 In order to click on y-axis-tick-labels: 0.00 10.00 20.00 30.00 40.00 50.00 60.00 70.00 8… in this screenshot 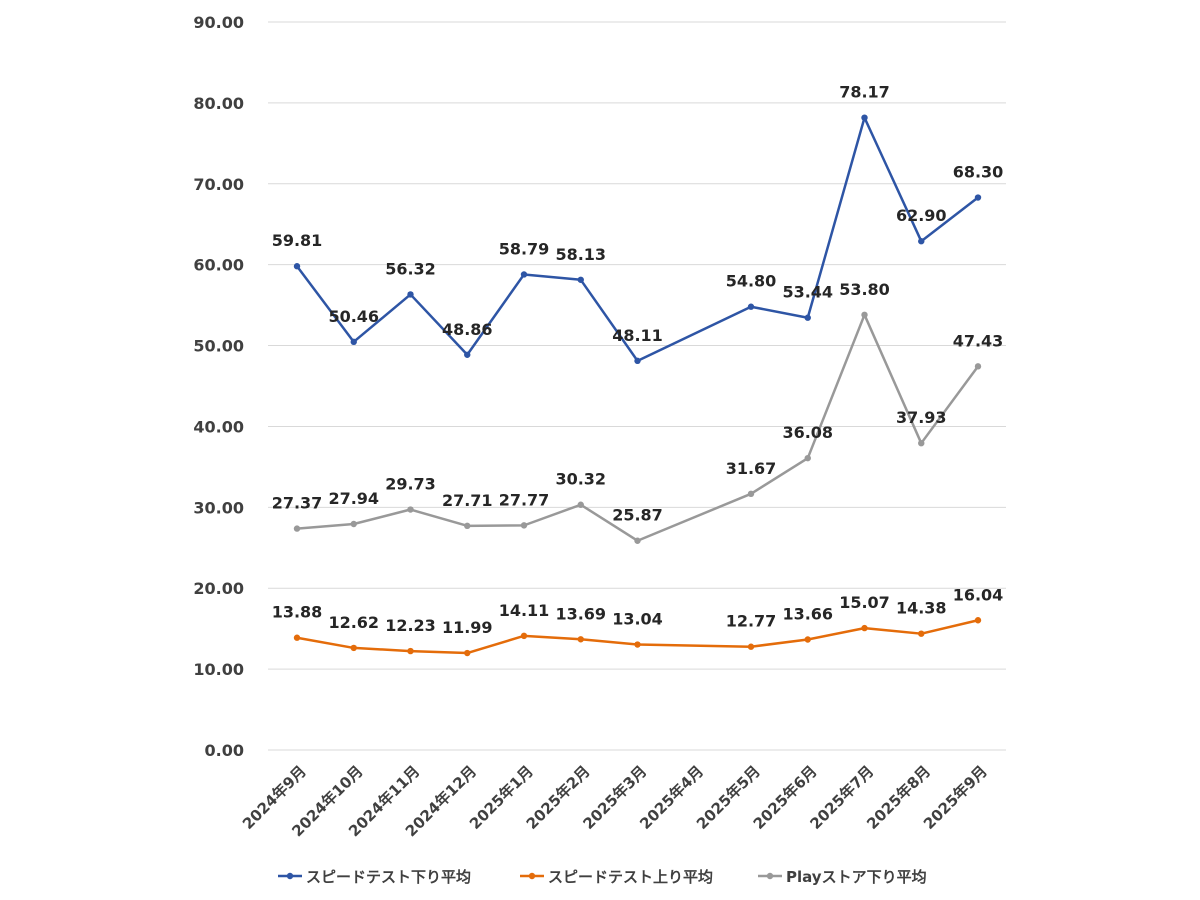, I will do `click(218, 386)`.